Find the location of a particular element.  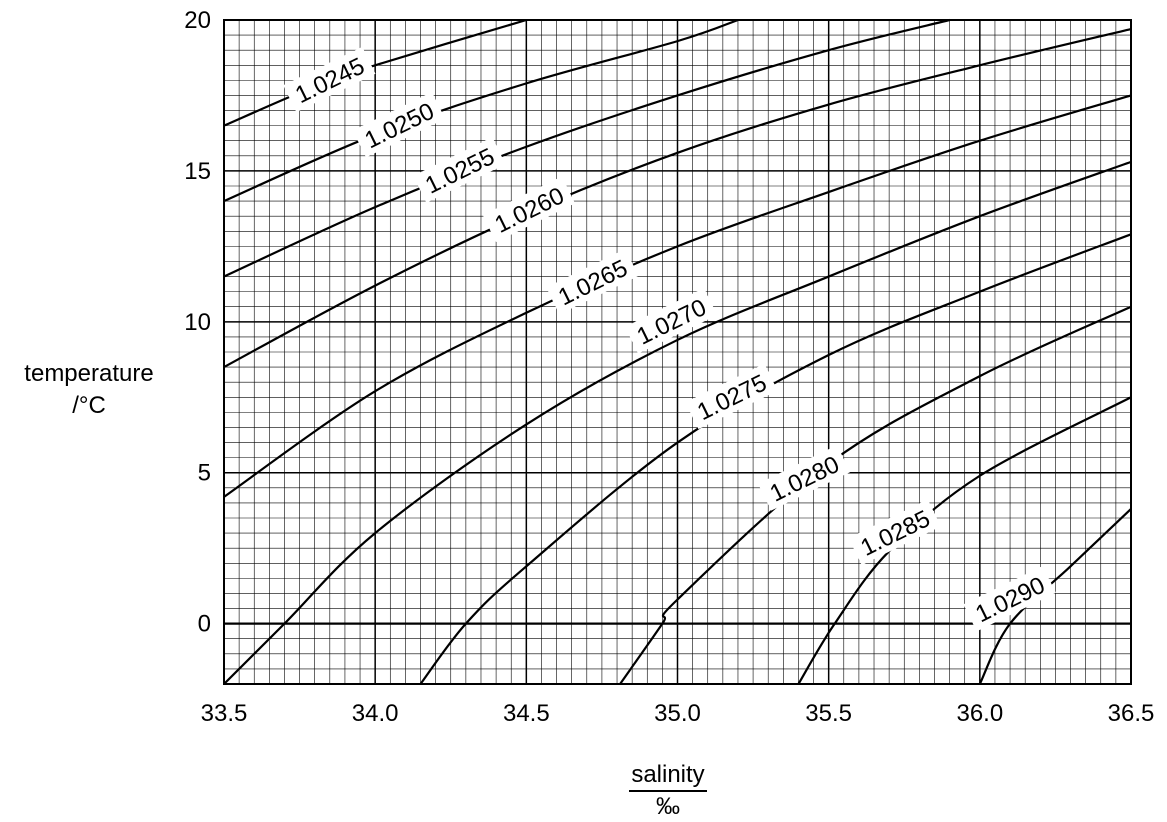

curve-label: 1.0280 is located at coordinates (805, 479).